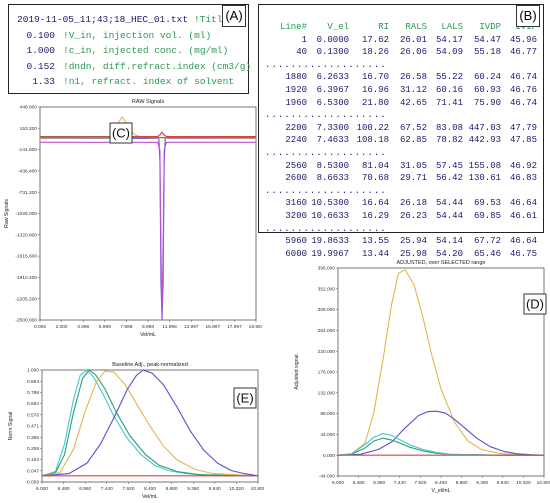 Image resolution: width=550 pixels, height=503 pixels. I want to click on table-row: 1920 6.3967 16.96 31.12 60.16 60.93 46.76, so click(401, 90).